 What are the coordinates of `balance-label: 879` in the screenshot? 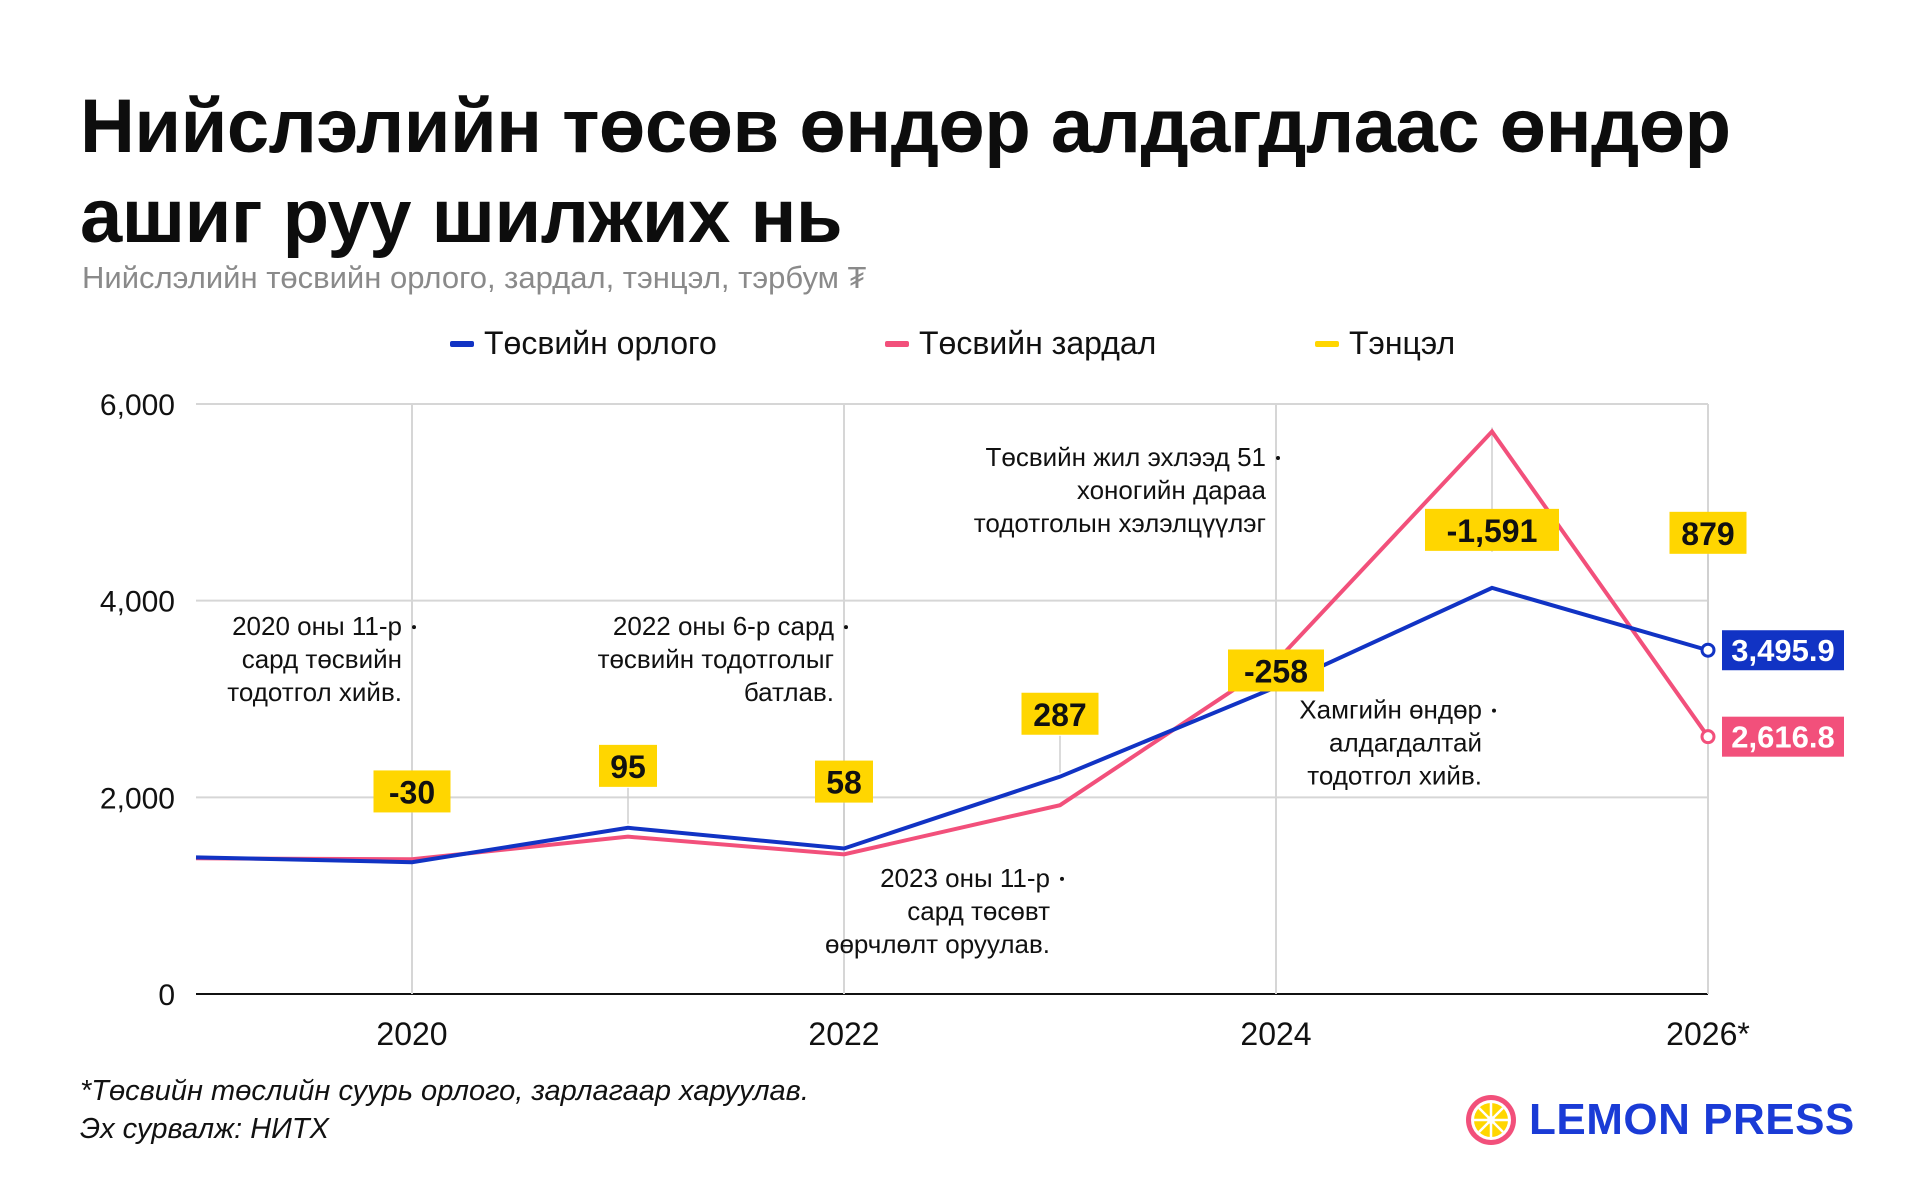 It's located at (1707, 534).